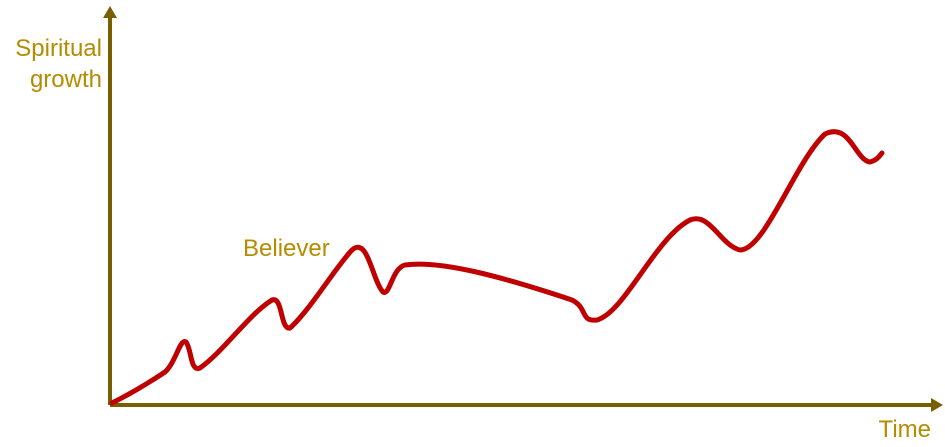 This screenshot has width=945, height=447. I want to click on x-axis-arrowhead, so click(937, 405).